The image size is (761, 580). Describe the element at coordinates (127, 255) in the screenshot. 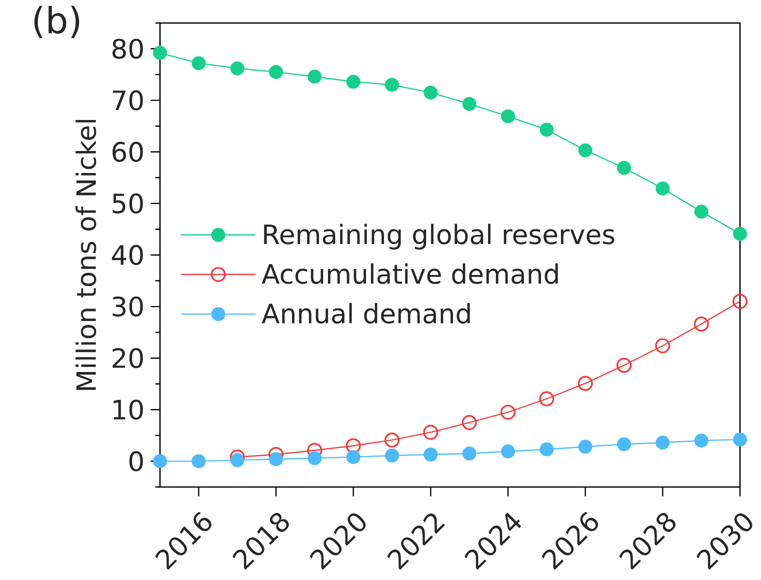

I see `y-tick-label: 40` at that location.